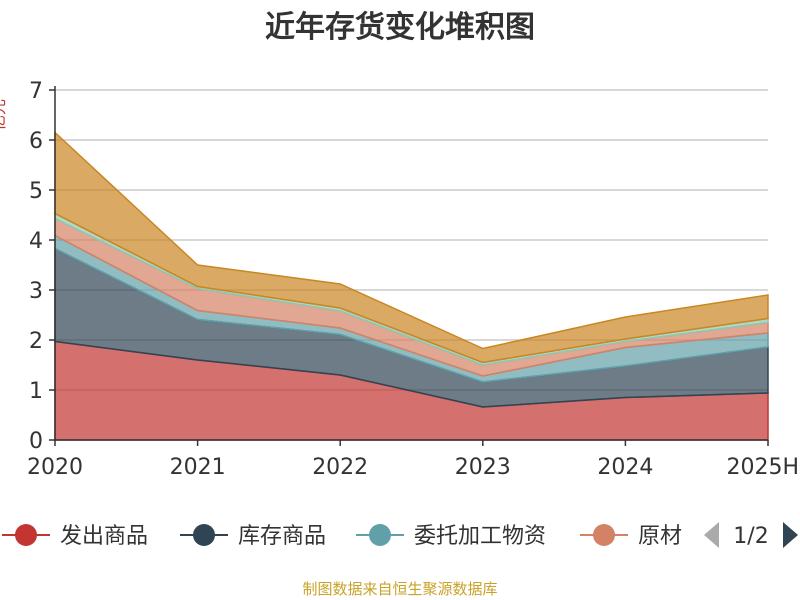 This screenshot has height=600, width=800. I want to click on legend-item-2: 库存商品, so click(253, 536).